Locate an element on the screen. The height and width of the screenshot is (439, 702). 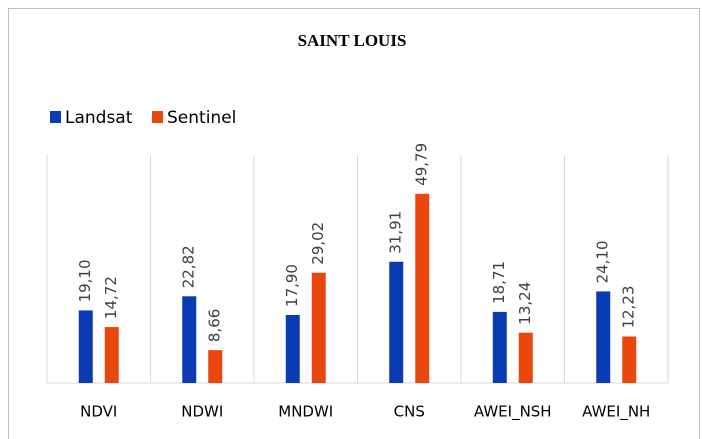
data-label: 31,91 is located at coordinates (396, 232).